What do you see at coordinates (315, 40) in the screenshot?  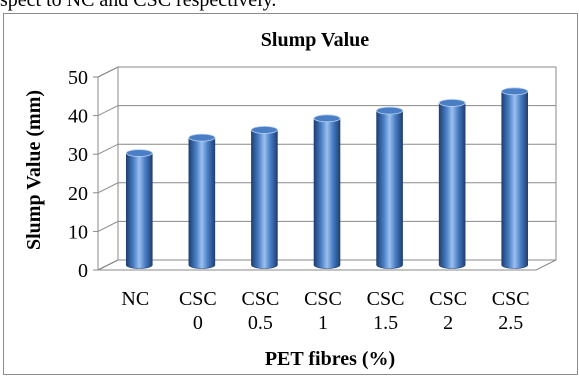 I see `chart-title: Slump Value` at bounding box center [315, 40].